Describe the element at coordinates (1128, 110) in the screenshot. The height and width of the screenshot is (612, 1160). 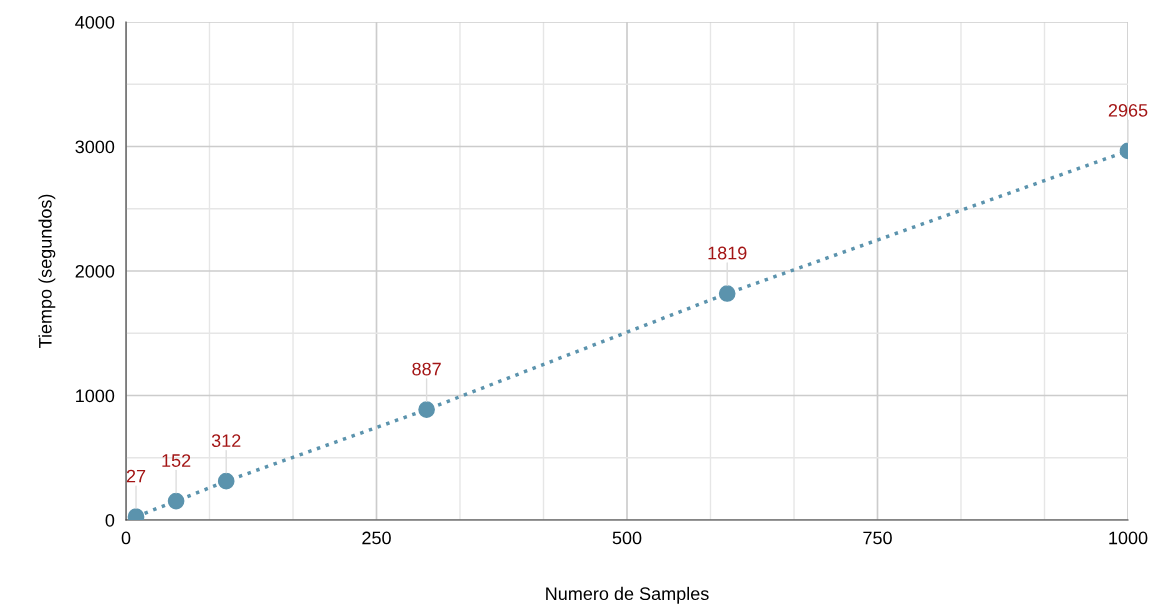
I see `data-label: 2965` at that location.